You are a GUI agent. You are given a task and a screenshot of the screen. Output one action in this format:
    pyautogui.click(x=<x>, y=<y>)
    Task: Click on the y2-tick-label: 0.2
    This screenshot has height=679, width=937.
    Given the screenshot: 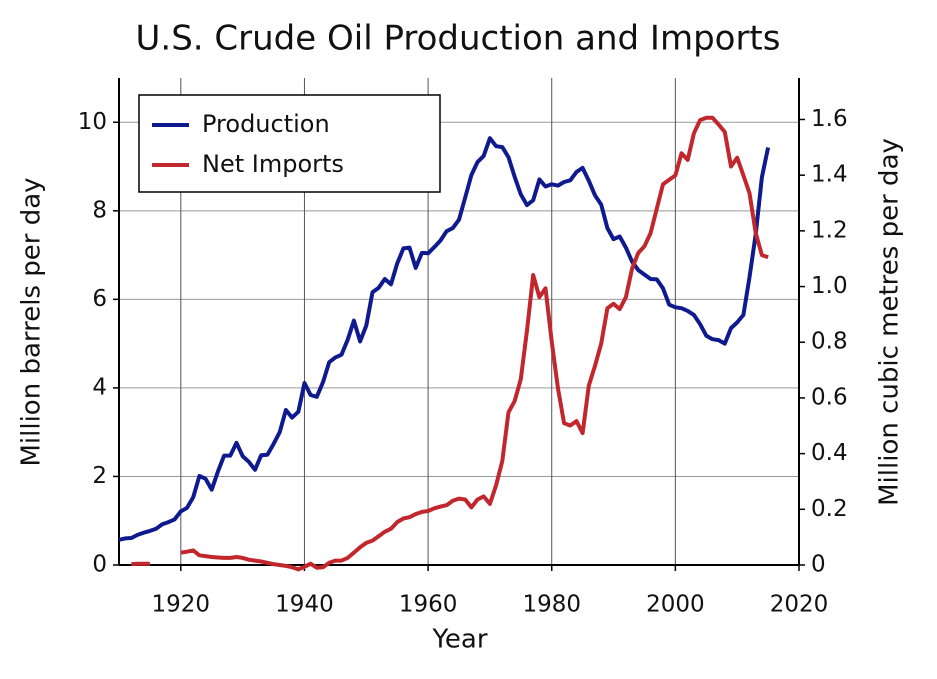 What is the action you would take?
    pyautogui.click(x=829, y=509)
    